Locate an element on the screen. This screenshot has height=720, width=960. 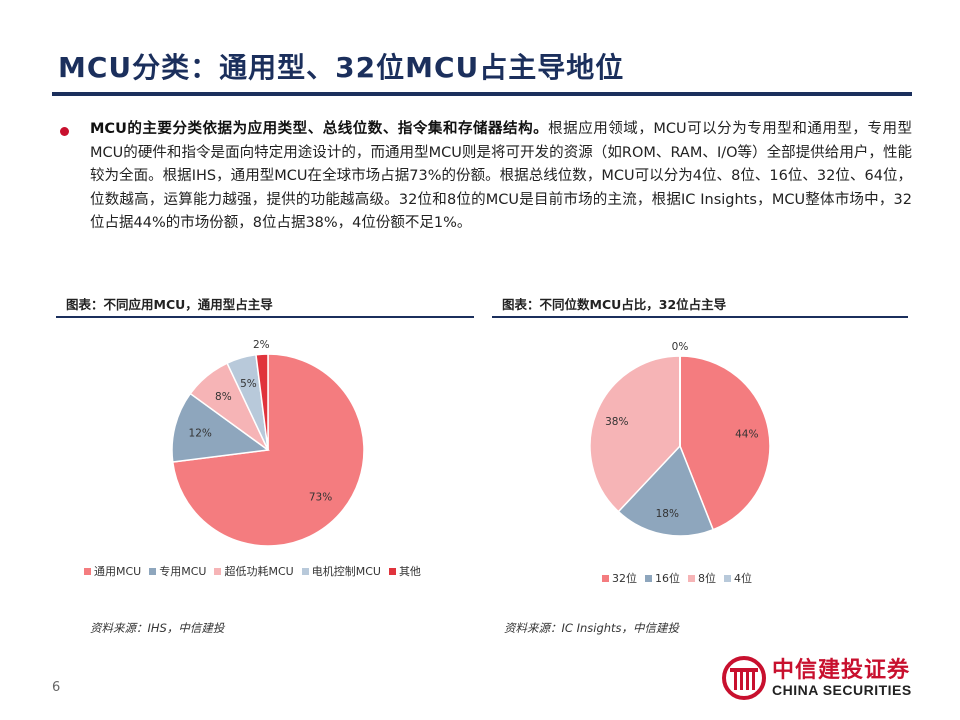
chart2-title: 图表：不同位数MCU占比，32位占主导 is located at coordinates (614, 304).